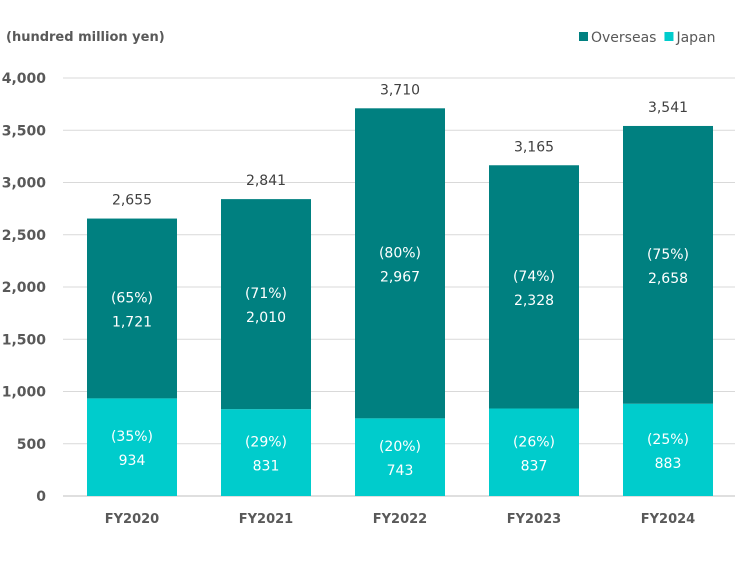 The width and height of the screenshot is (735, 580). What do you see at coordinates (534, 147) in the screenshot?
I see `total-label: 3,165` at bounding box center [534, 147].